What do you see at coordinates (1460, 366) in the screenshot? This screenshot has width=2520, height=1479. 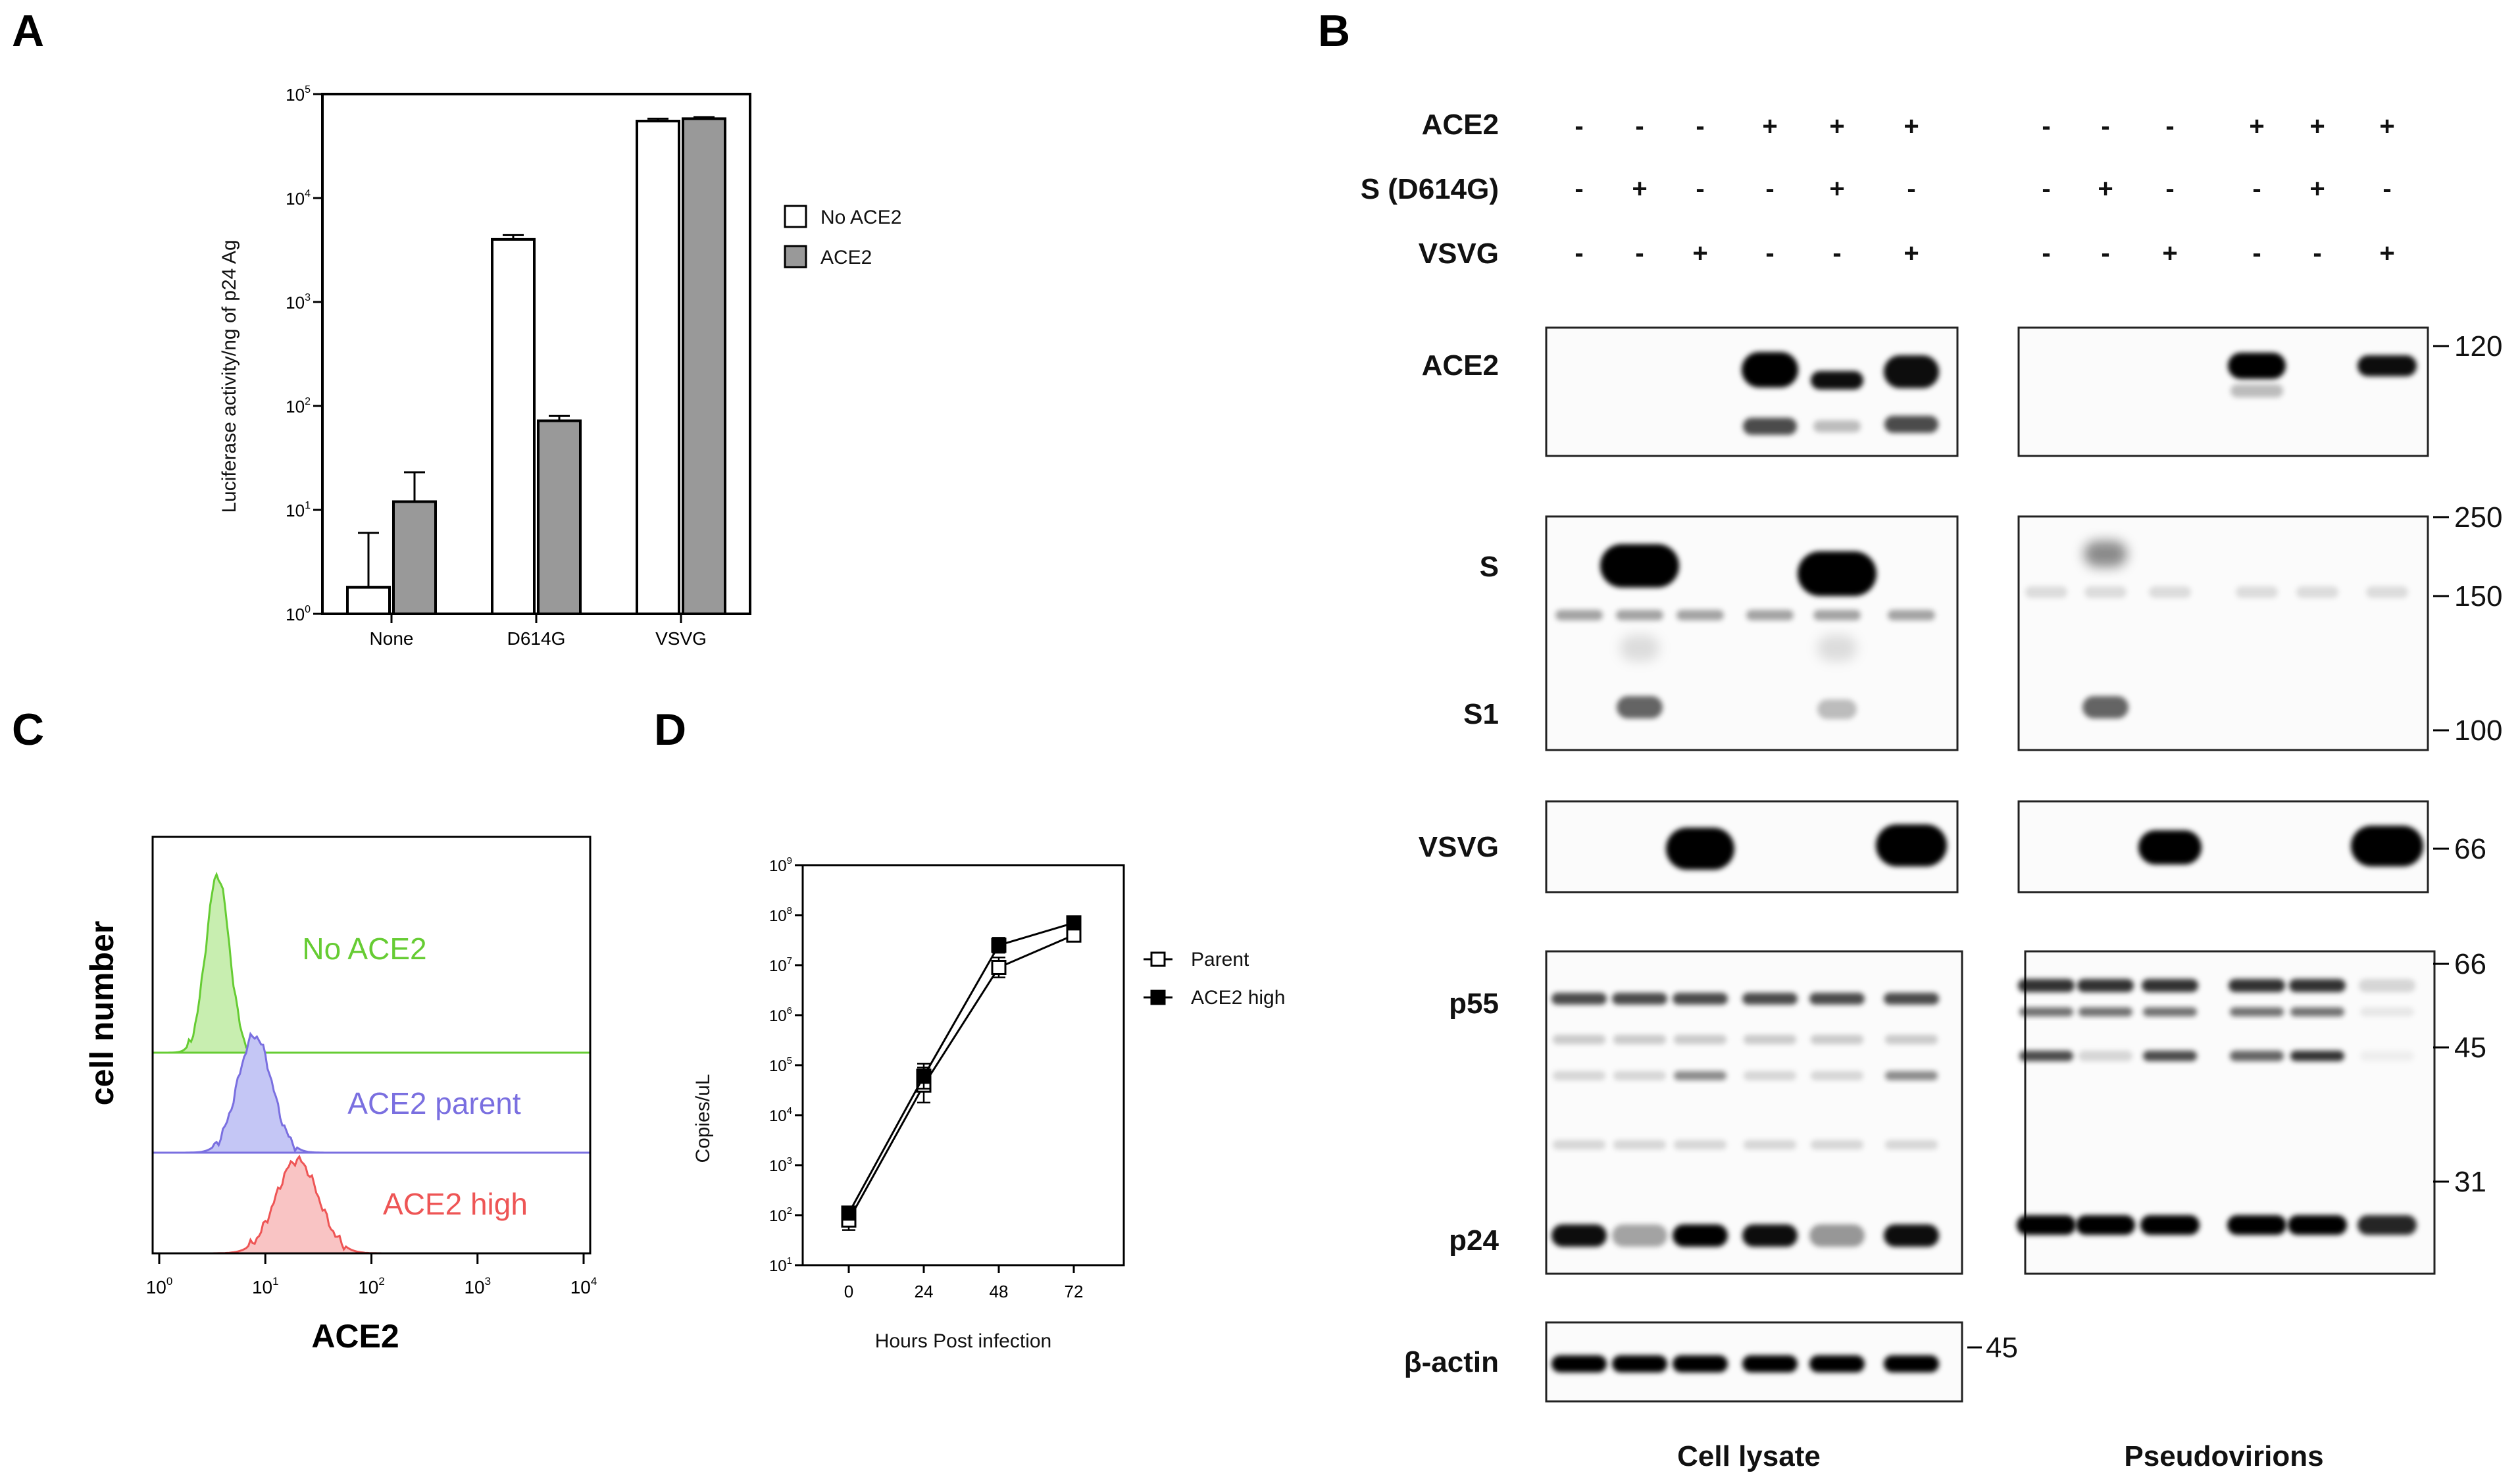 I see `blot-label-ace2: ACE2` at bounding box center [1460, 366].